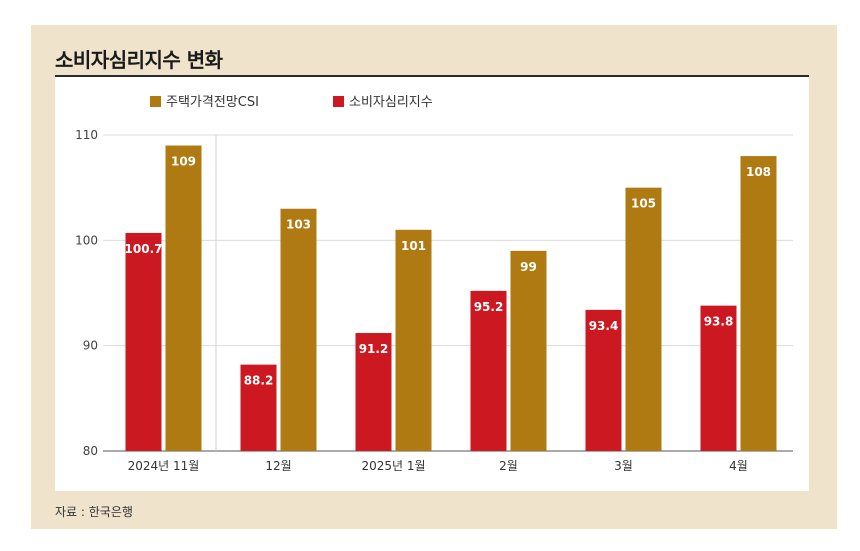  I want to click on bar-value-label: 88.2, so click(259, 381).